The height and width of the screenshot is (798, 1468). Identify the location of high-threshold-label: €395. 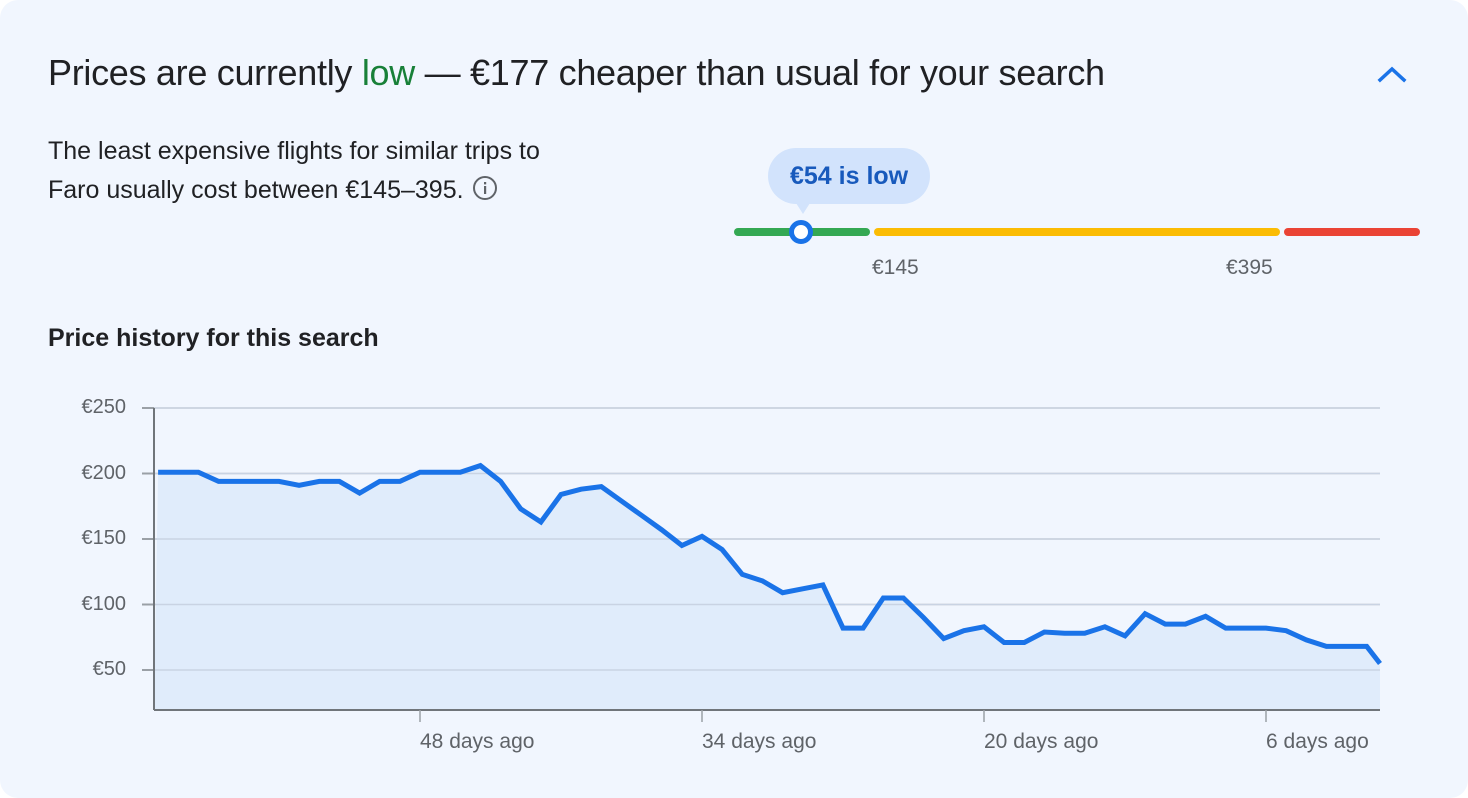
(1249, 267).